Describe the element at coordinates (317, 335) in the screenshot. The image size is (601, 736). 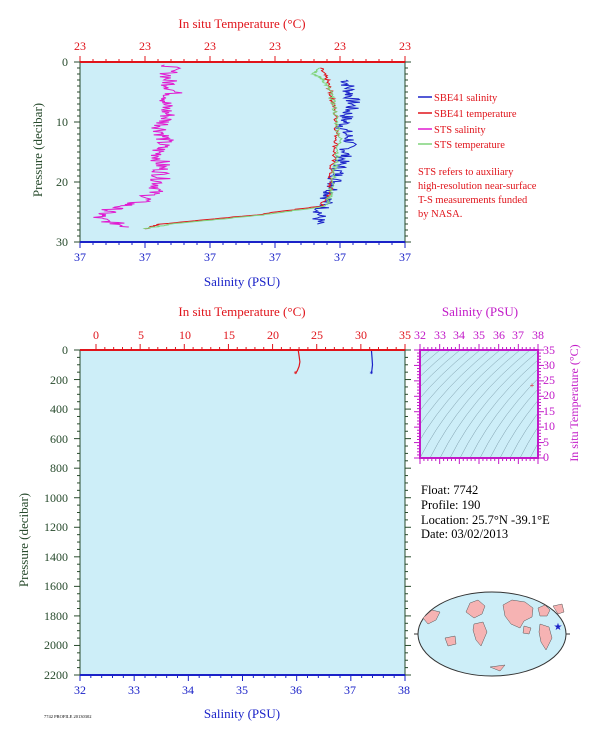
I see `top-tick-label: 25` at that location.